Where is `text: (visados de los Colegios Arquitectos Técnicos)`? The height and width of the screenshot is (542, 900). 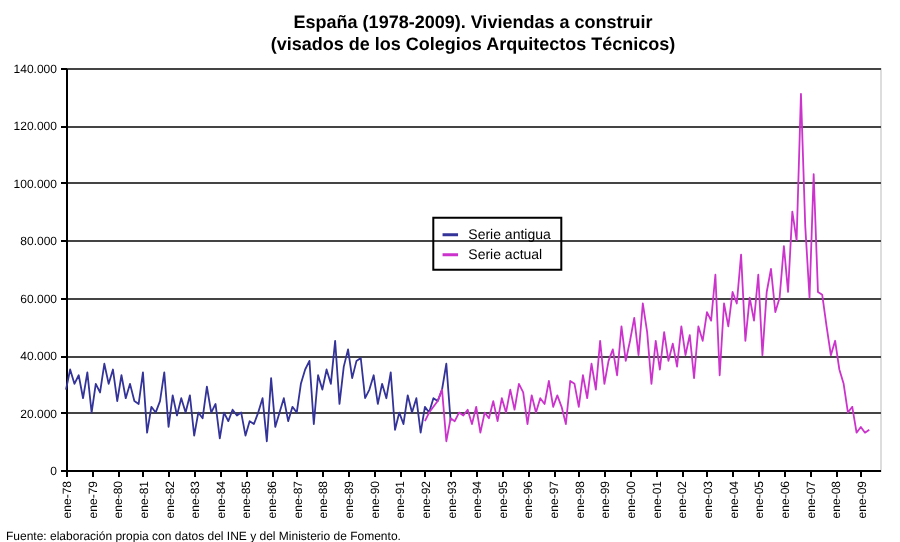
text: (visados de los Colegios Arquitectos Técnicos) is located at coordinates (473, 44).